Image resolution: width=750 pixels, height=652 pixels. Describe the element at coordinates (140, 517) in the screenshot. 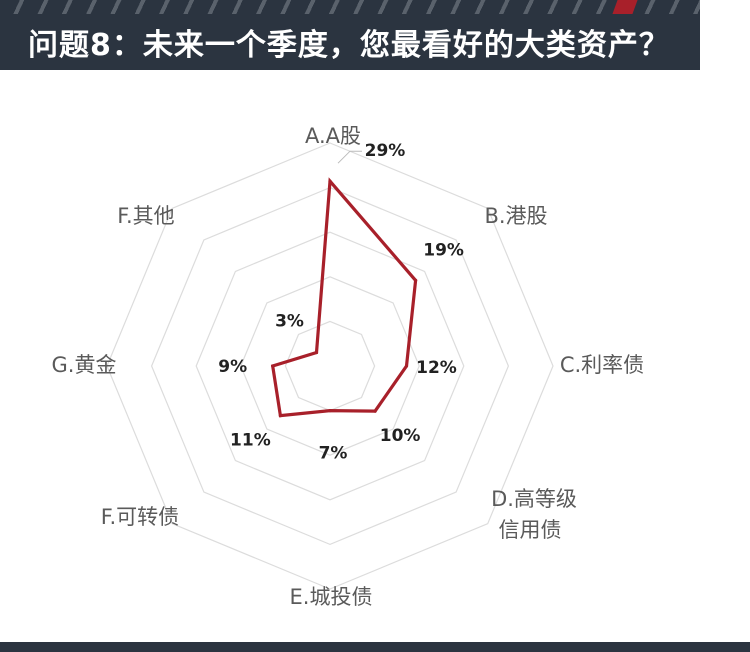

I see `category-label: F.可转债` at that location.